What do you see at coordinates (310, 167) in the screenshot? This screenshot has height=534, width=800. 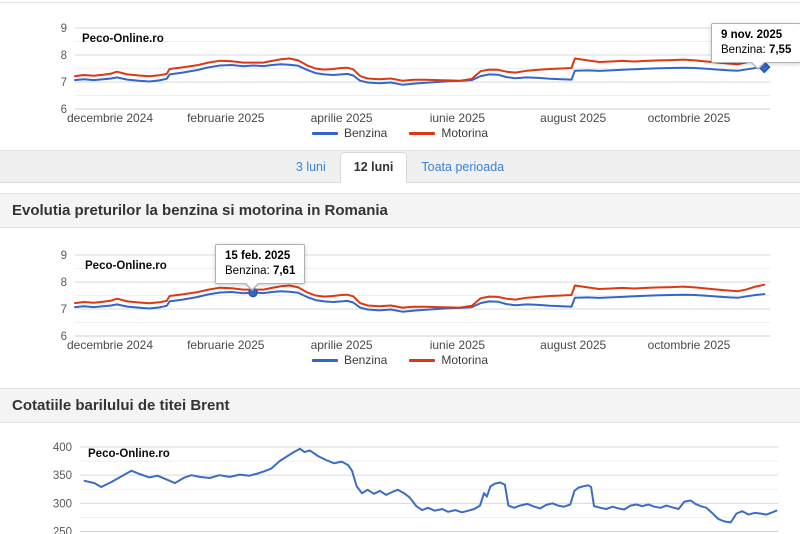 I see `tab-3-luni: 3 luni` at bounding box center [310, 167].